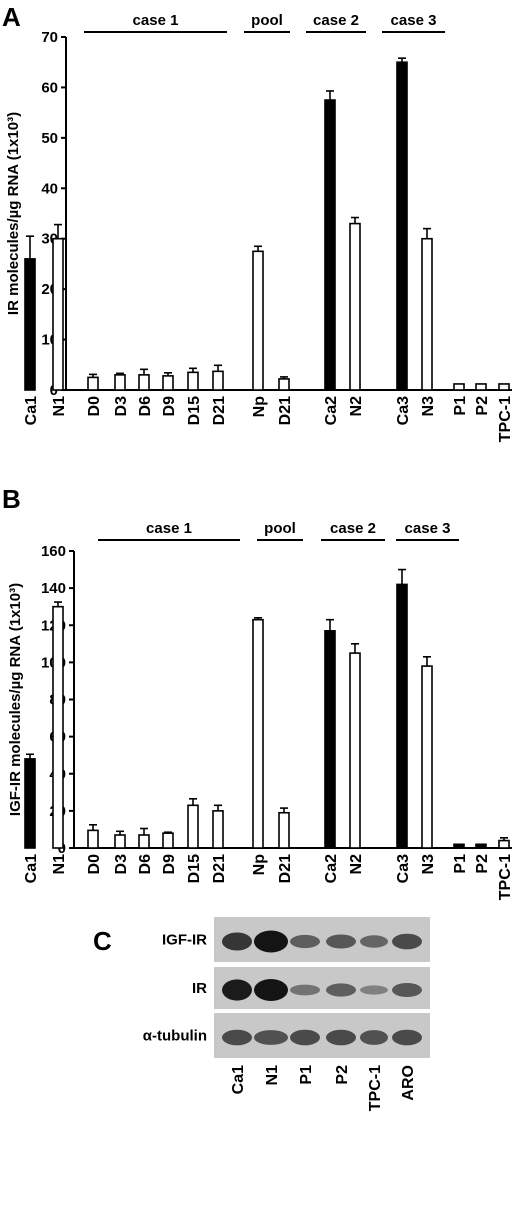 The width and height of the screenshot is (520, 1215). I want to click on panel-letter-a: A, so click(11, 17).